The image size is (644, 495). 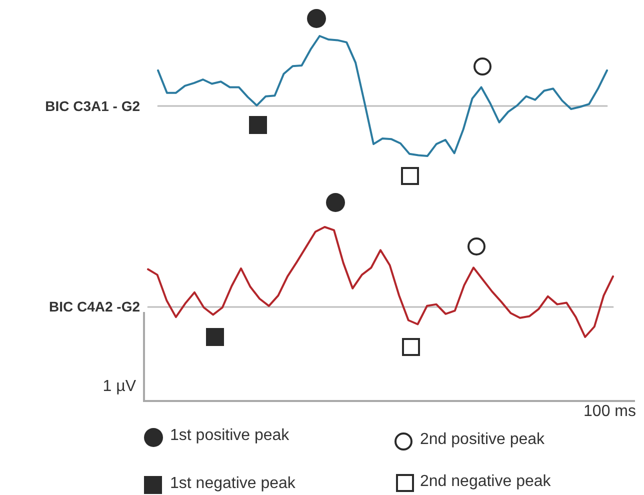 What do you see at coordinates (233, 484) in the screenshot?
I see `text: 1st negative peak` at bounding box center [233, 484].